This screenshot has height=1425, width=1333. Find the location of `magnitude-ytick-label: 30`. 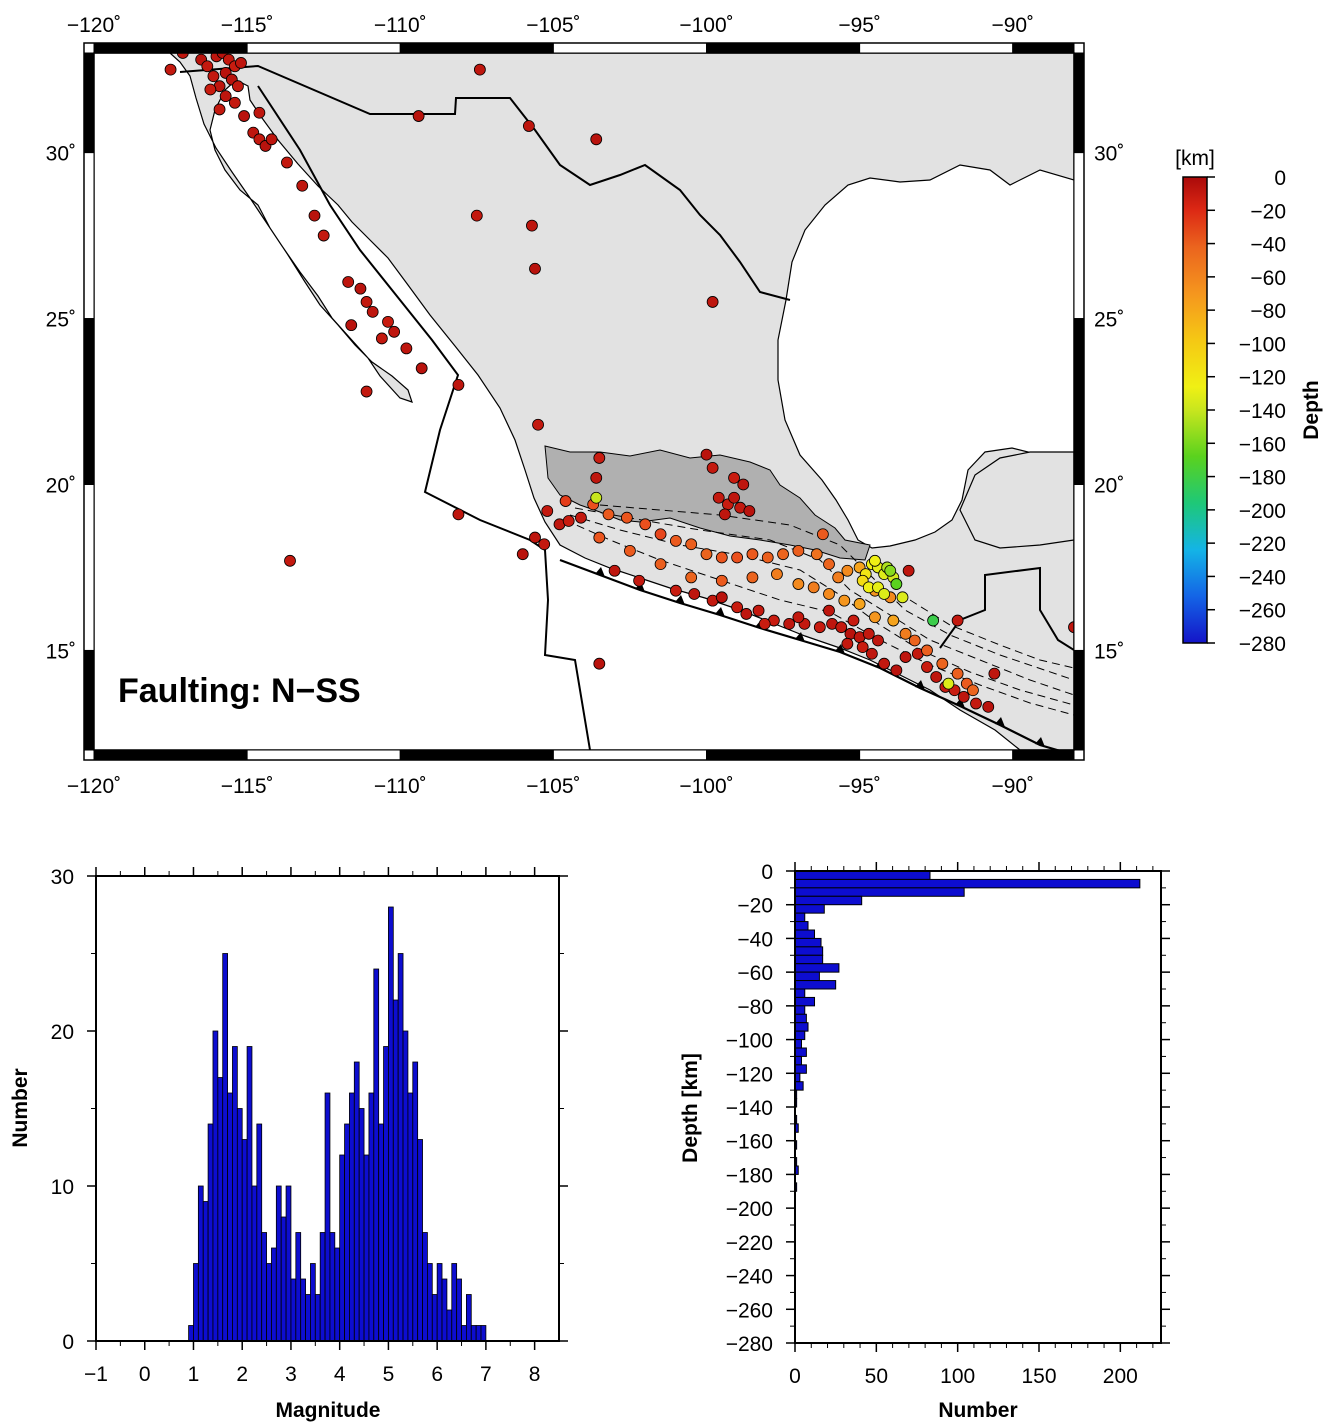

magnitude-ytick-label: 30 is located at coordinates (62, 877).